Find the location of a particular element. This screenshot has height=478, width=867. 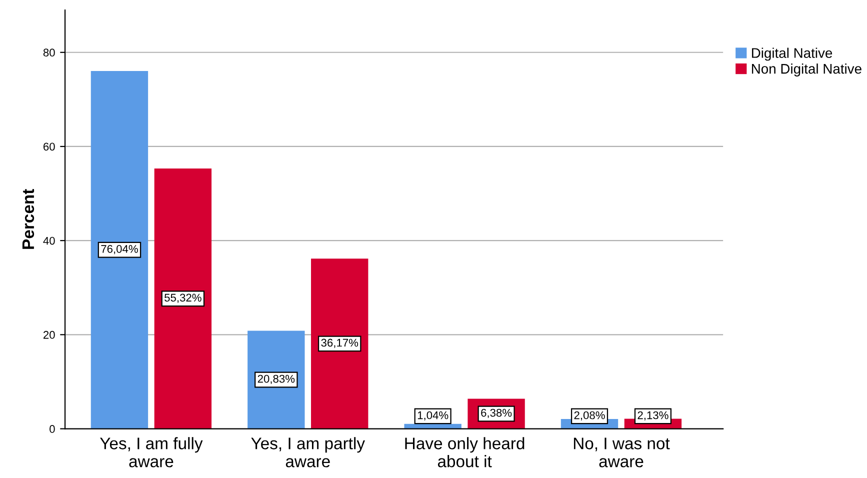

legend-label: Non Digital Native is located at coordinates (807, 70).